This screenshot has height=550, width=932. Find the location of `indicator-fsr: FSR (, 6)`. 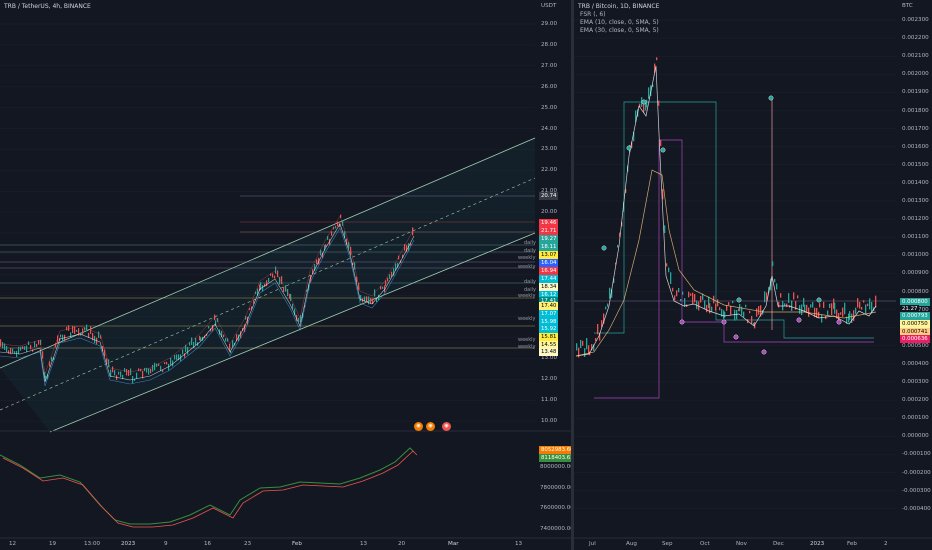

indicator-fsr: FSR (, 6) is located at coordinates (593, 14).